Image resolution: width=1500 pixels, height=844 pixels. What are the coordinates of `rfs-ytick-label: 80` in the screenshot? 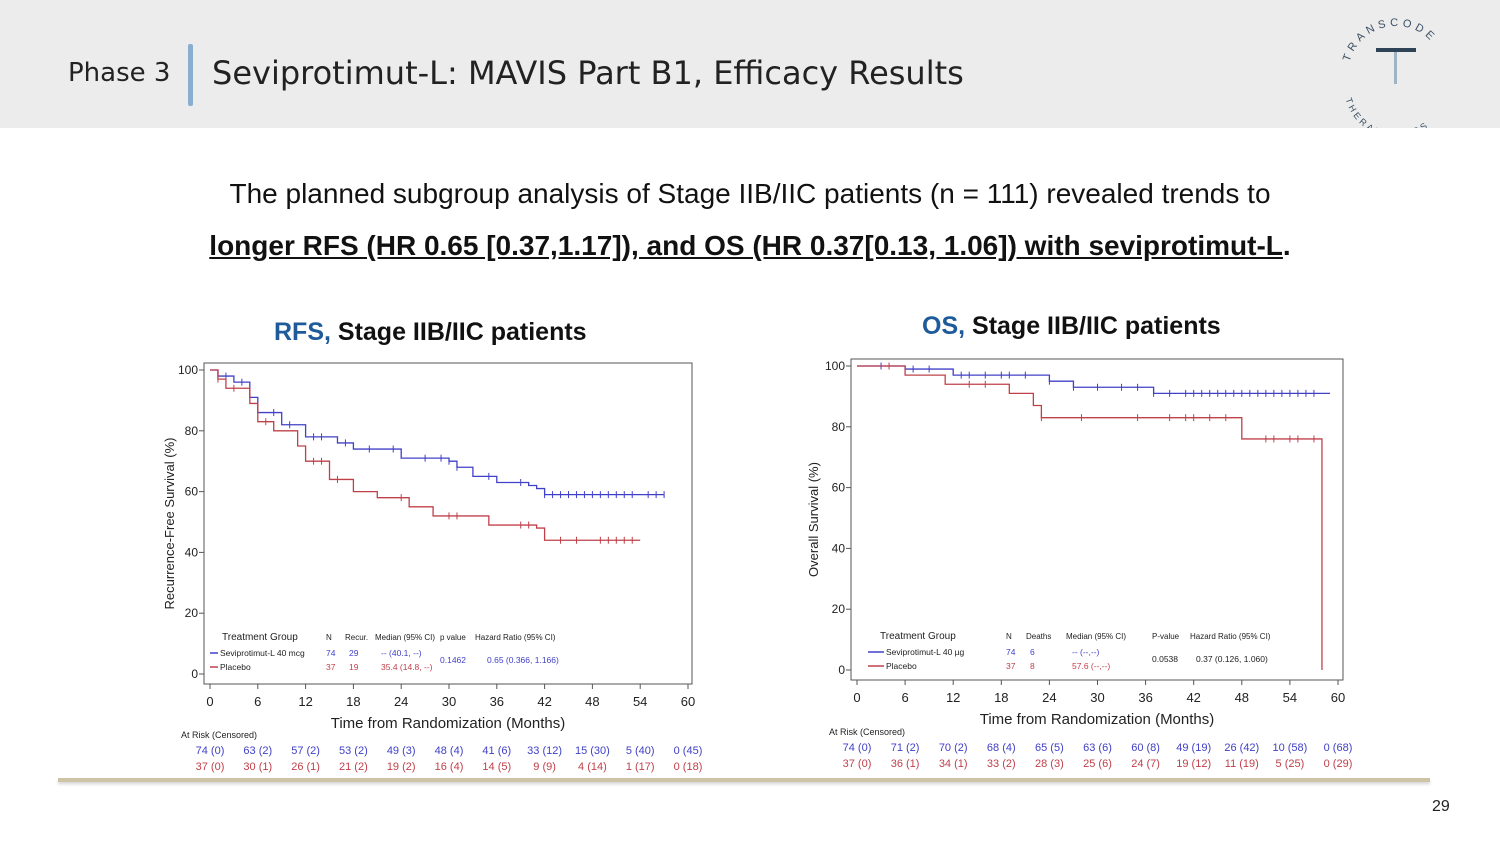 It's located at (192, 431).